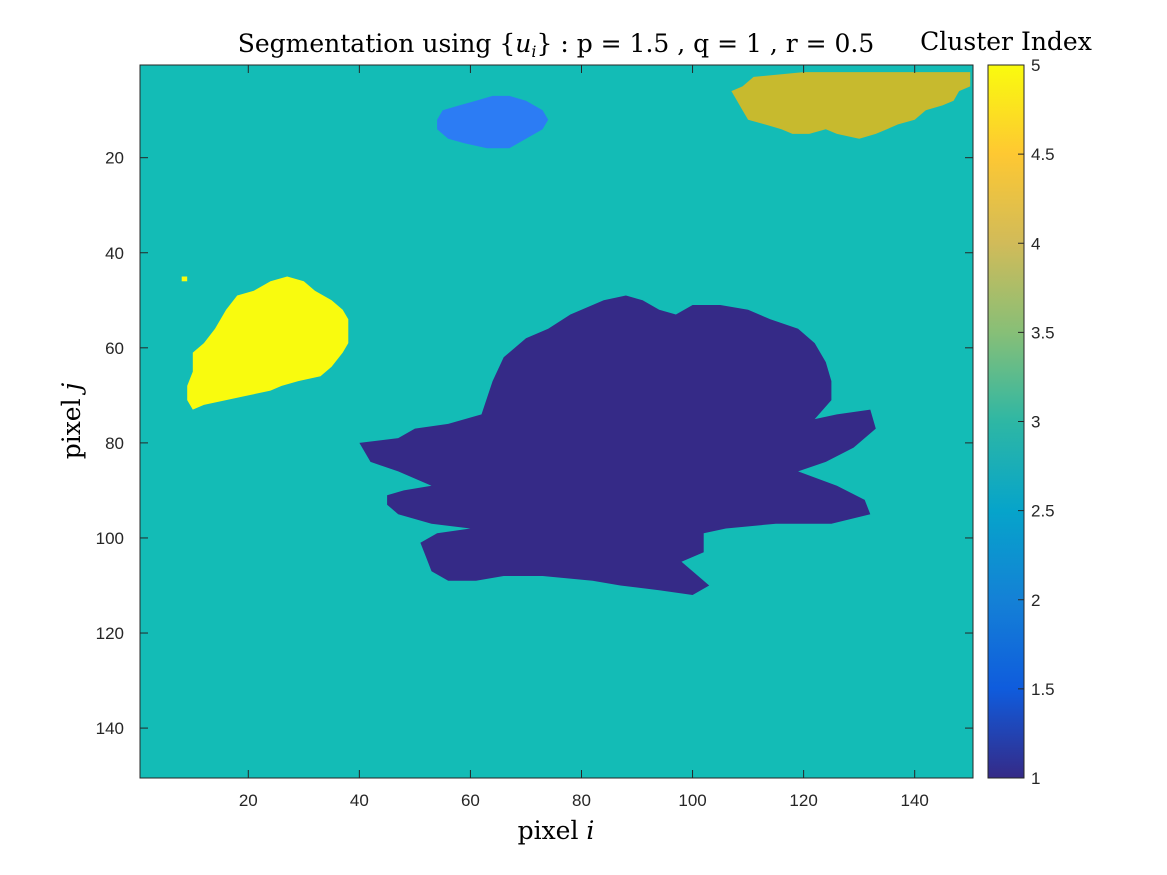 This screenshot has height=875, width=1167. I want to click on colorbar-tick-label: 4, so click(1035, 243).